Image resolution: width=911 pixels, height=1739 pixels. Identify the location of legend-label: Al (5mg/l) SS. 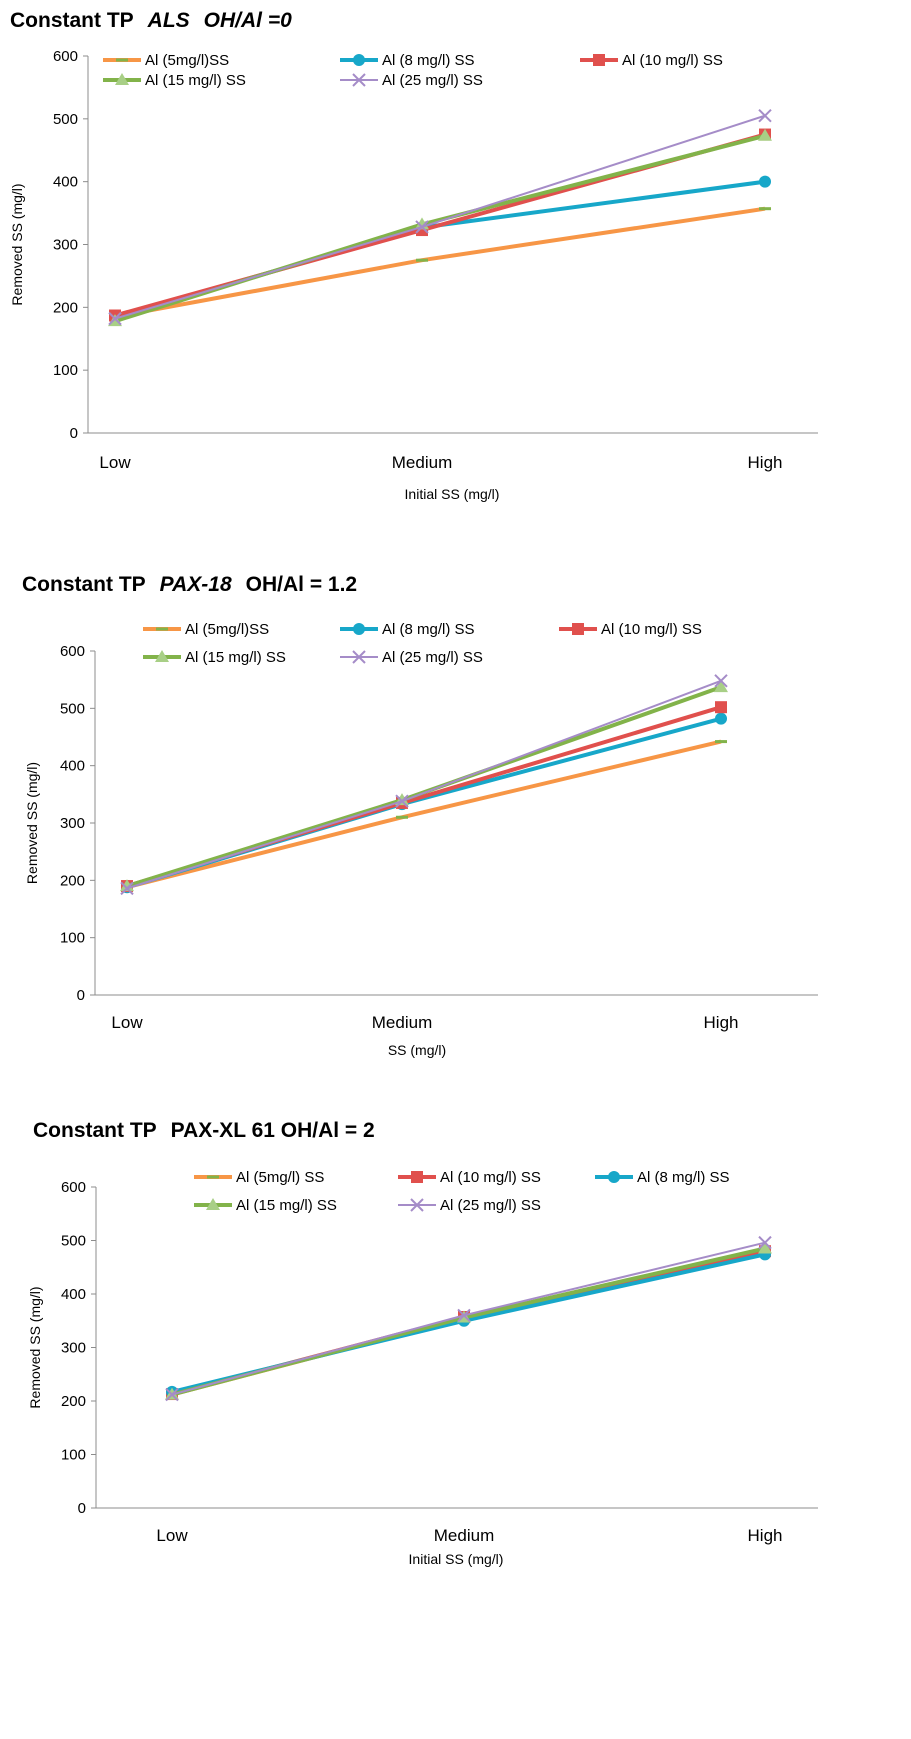
(280, 1177).